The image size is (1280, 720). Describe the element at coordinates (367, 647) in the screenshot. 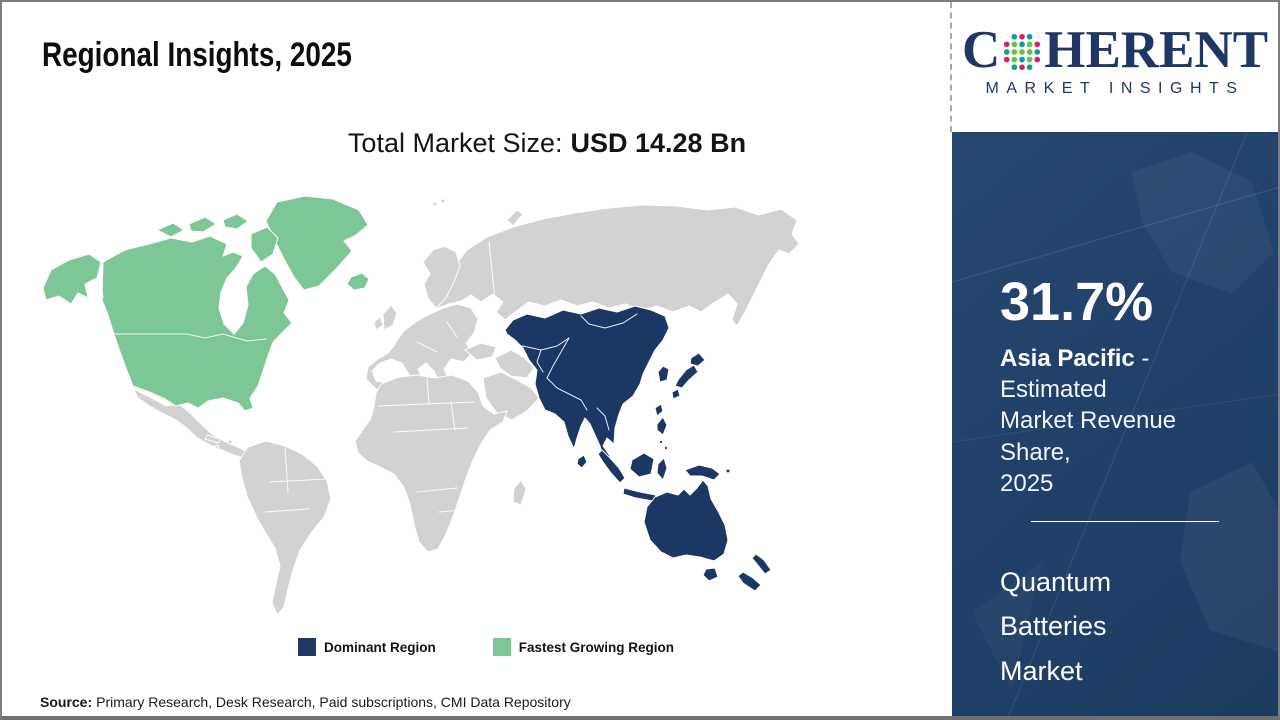

I see `legend-item-dominant: Dominant Region` at that location.